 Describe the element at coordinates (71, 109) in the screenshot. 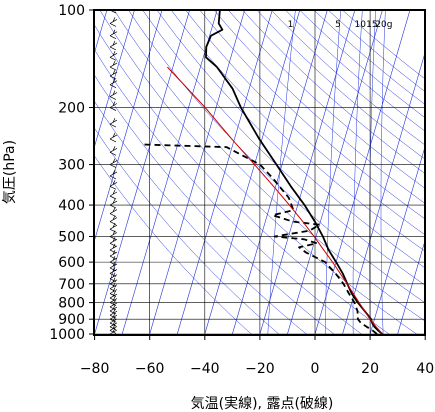

I see `y-tick-label: 200` at that location.